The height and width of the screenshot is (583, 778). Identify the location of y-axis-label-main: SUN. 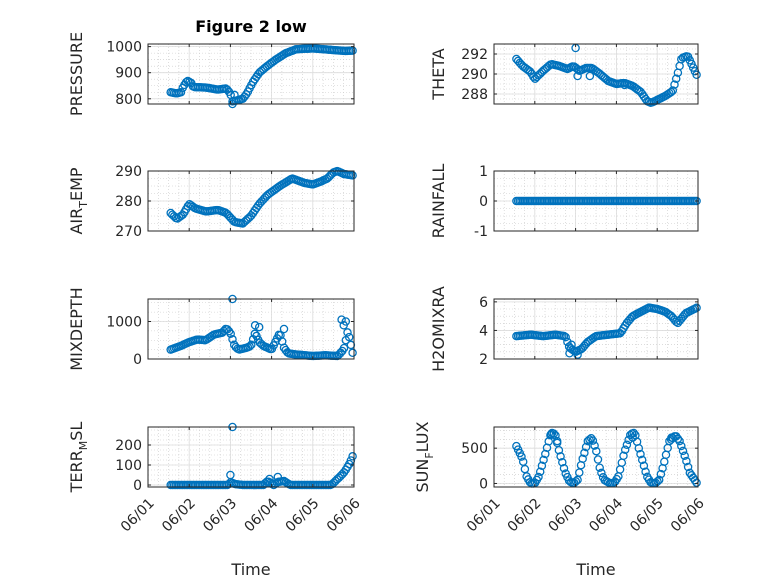
(422, 476).